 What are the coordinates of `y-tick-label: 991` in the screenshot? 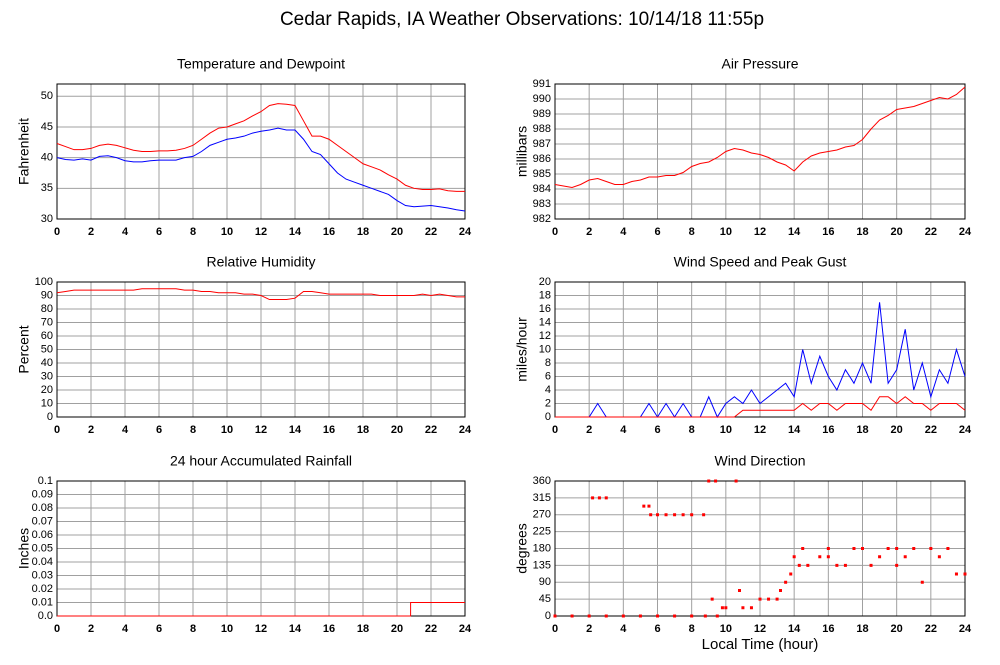 It's located at (542, 84).